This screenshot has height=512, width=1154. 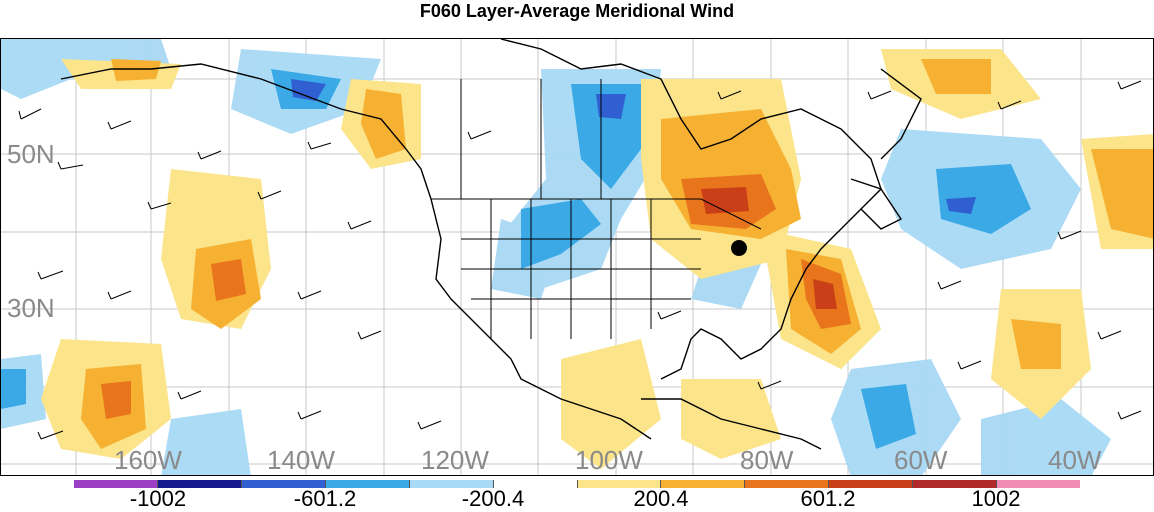 I want to click on colorbar-label-3: -200.4, so click(x=493, y=498).